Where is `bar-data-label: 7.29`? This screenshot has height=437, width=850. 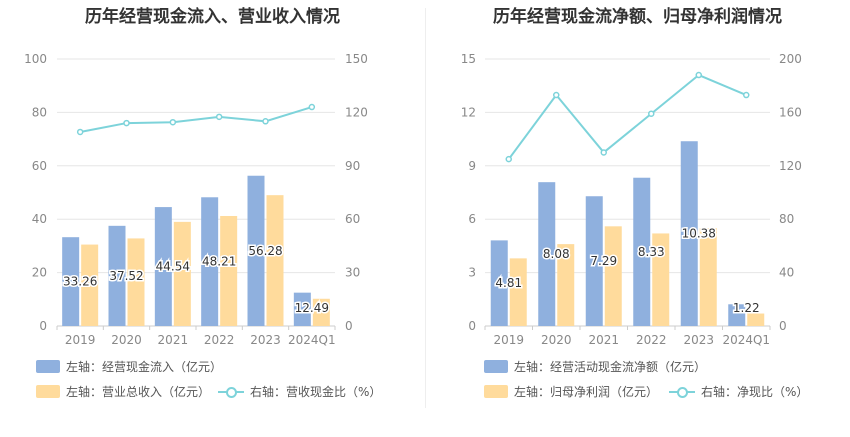 bar-data-label: 7.29 is located at coordinates (603, 261).